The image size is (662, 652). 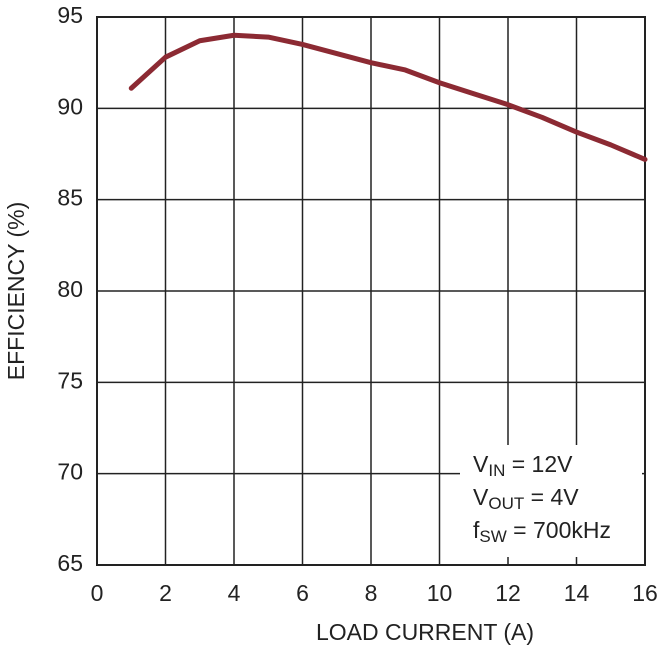 I want to click on annotation-sub: OUT, so click(x=506, y=503).